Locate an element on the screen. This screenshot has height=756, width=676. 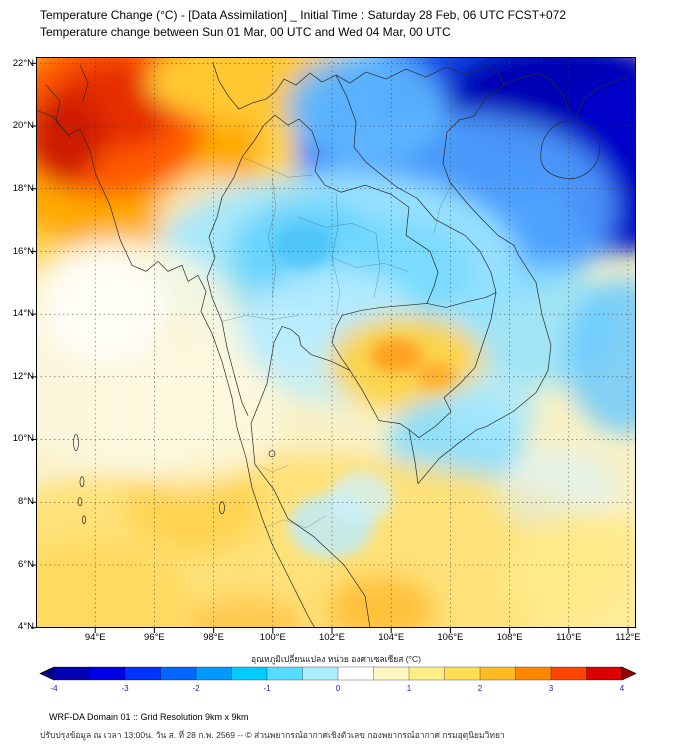
hainan-island-outline is located at coordinates (570, 150).